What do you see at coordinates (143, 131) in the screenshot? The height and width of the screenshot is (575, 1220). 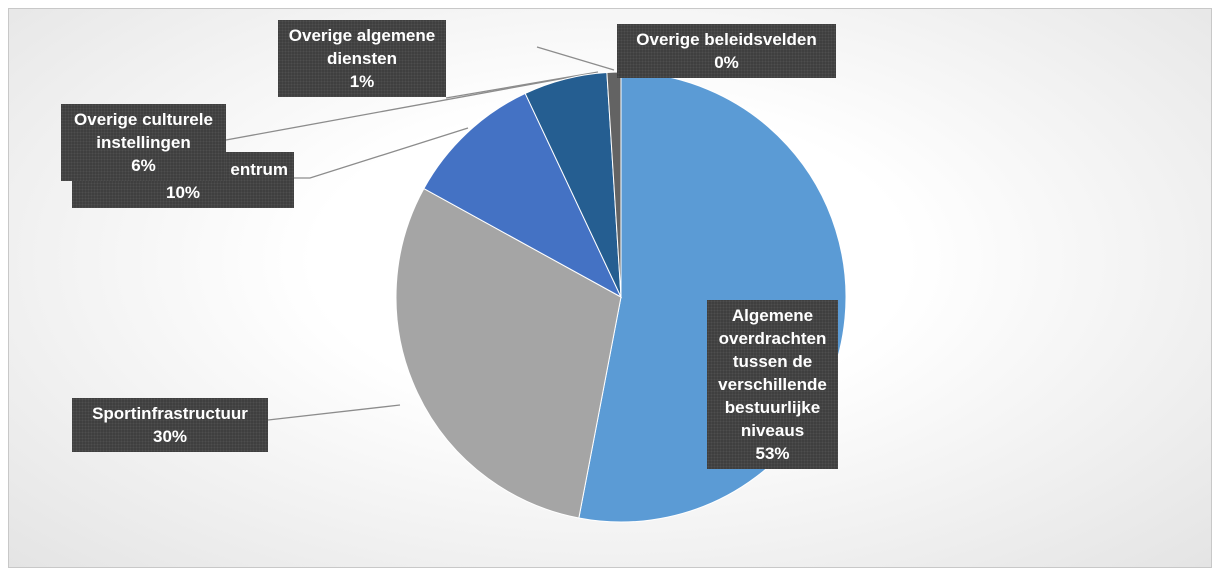 I see `label-name: Overige culturele instellingen` at bounding box center [143, 131].